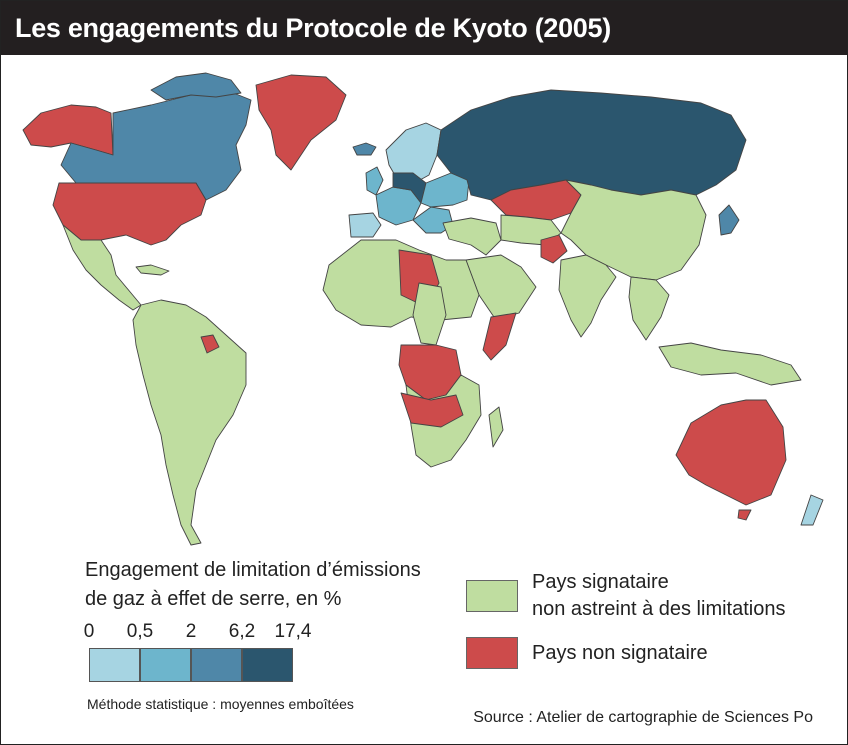 The image size is (848, 745). I want to click on non-signatory-label: Pays non signataire, so click(620, 652).